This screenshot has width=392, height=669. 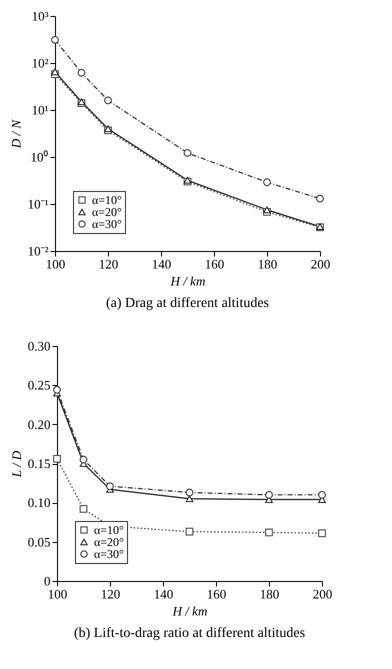 I want to click on y-tick-label: 0.25, so click(x=39, y=385).